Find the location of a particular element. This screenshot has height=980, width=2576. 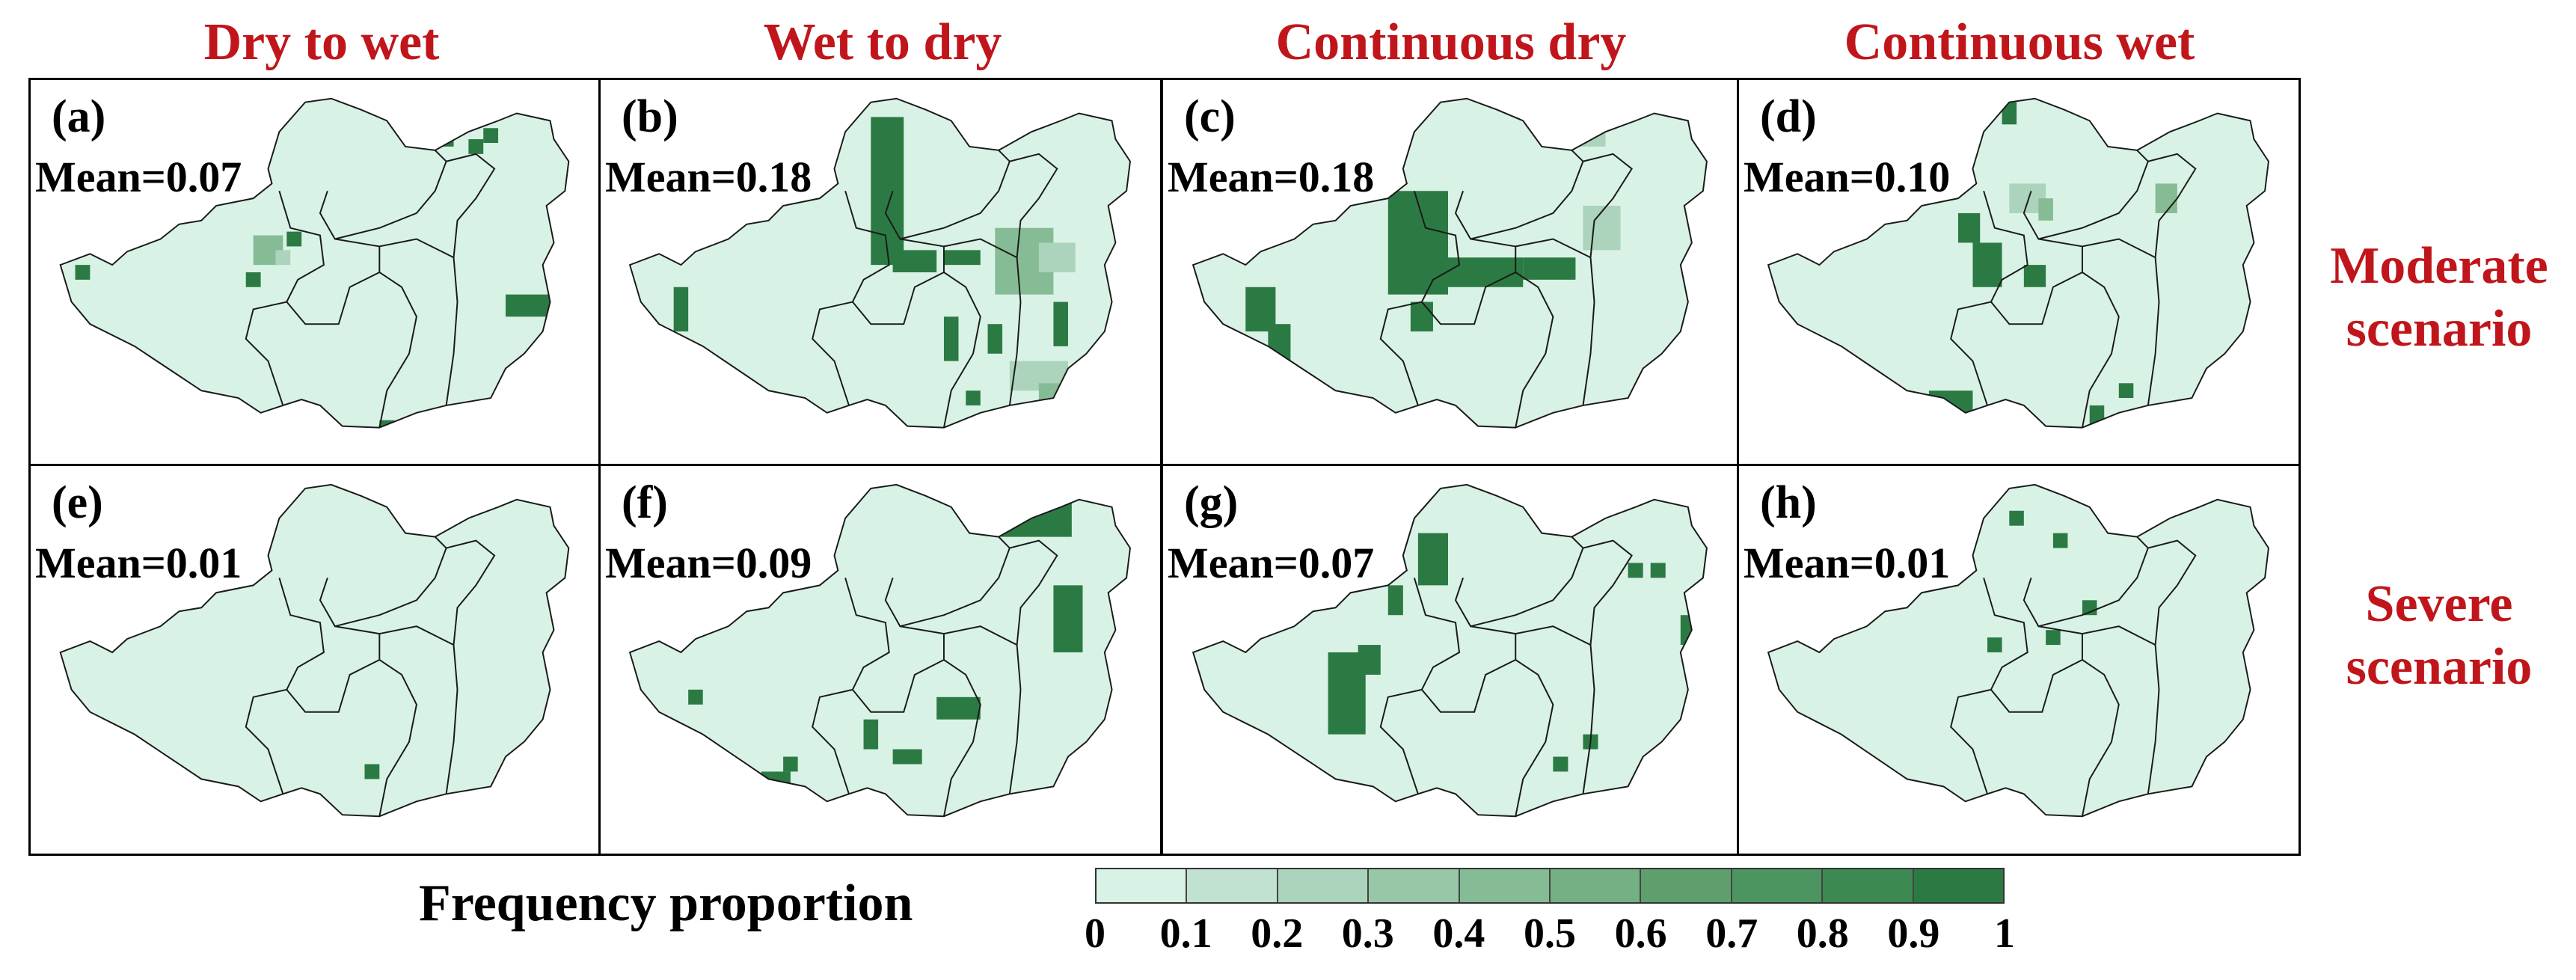

map-h-svg is located at coordinates (2018, 650).